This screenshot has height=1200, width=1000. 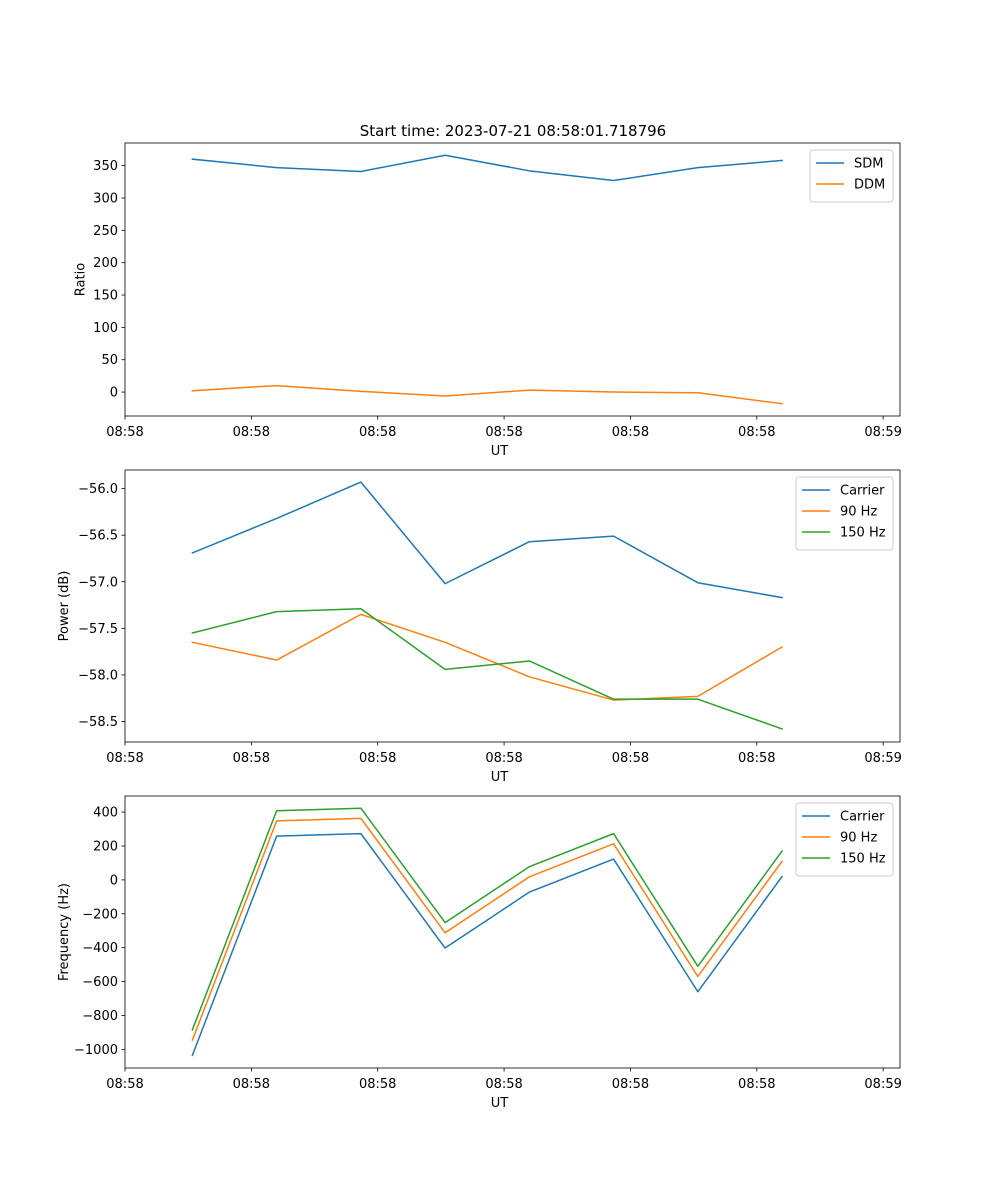 What do you see at coordinates (487, 394) in the screenshot?
I see `series-line-ddm` at bounding box center [487, 394].